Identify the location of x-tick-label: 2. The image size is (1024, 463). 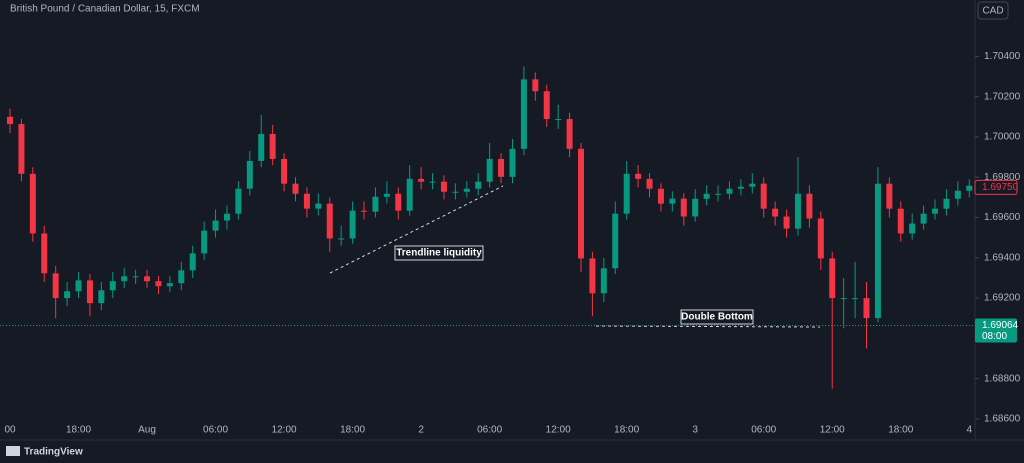
(421, 430).